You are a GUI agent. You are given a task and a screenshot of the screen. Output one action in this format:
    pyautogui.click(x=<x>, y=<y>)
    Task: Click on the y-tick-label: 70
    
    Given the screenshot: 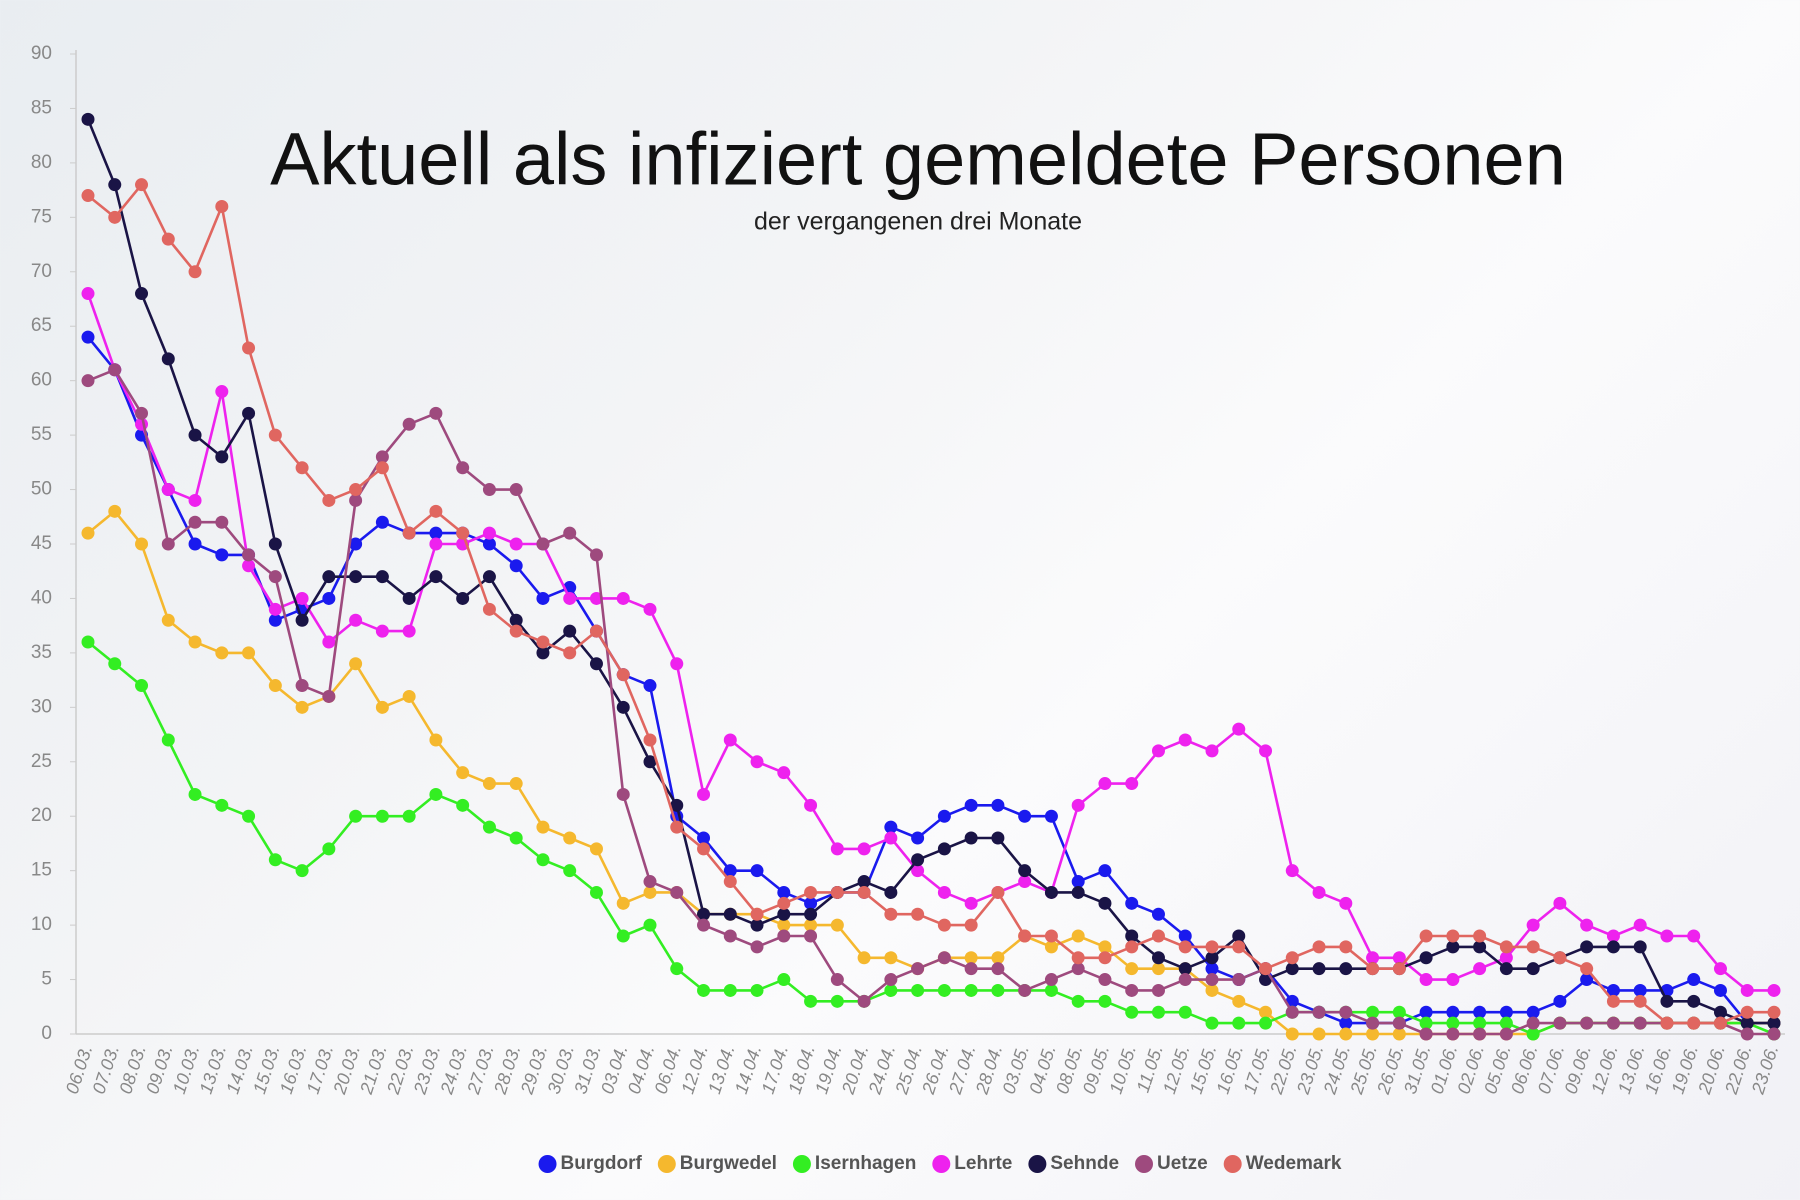 What is the action you would take?
    pyautogui.click(x=41, y=271)
    